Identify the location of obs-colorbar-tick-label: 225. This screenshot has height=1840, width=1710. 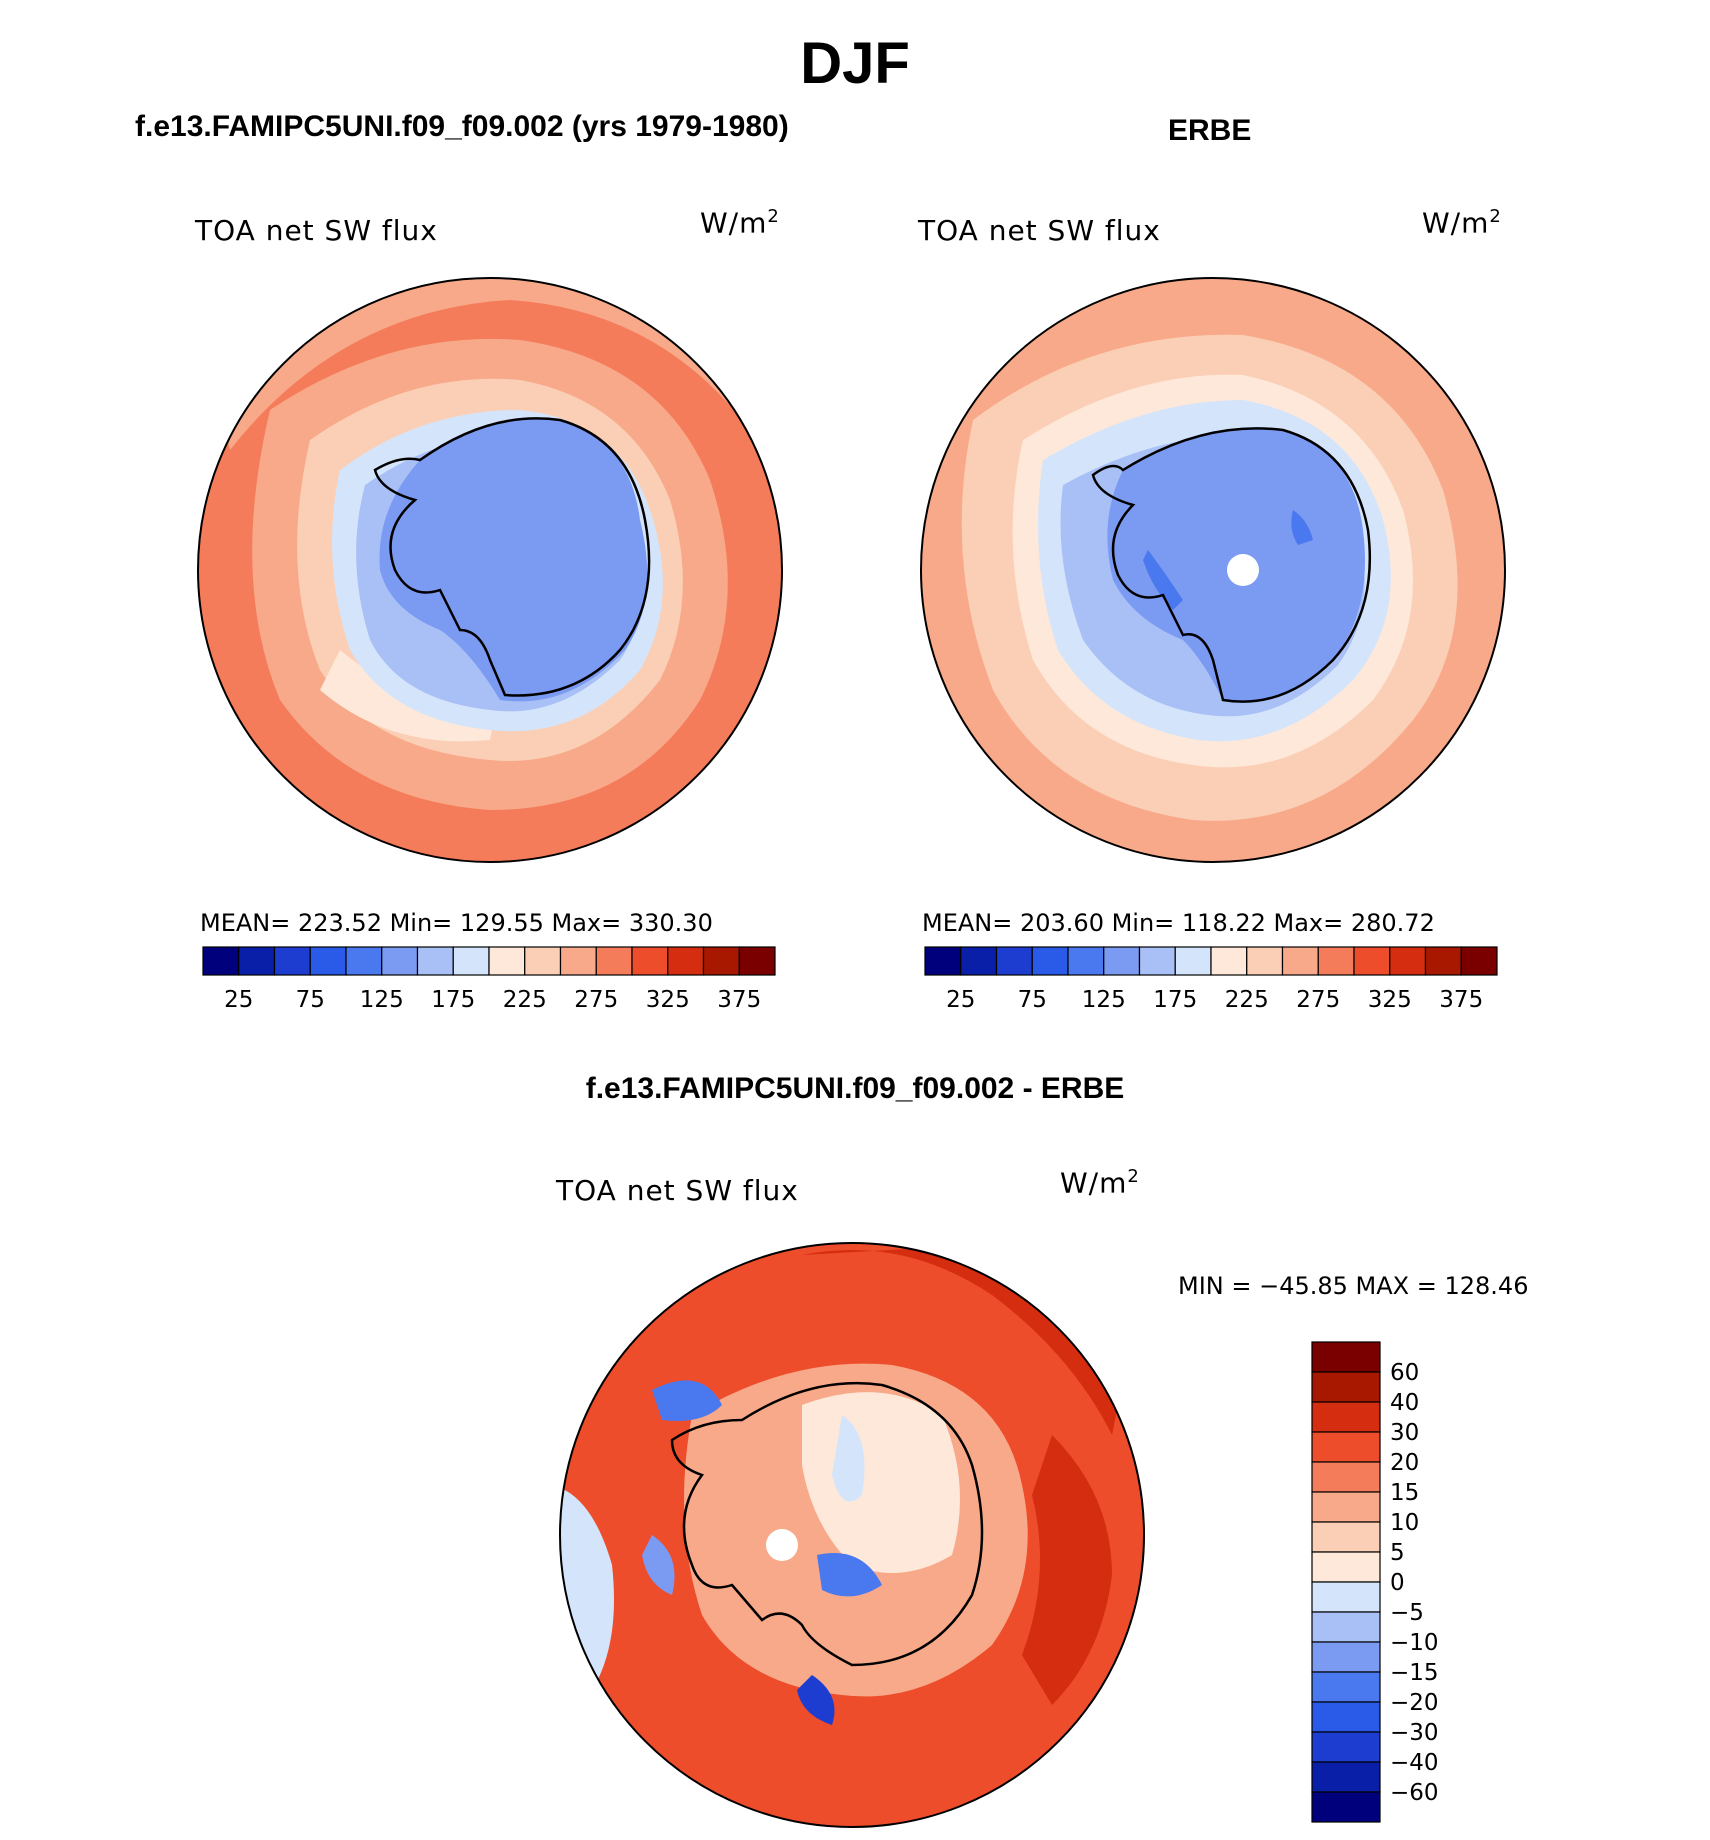
(1247, 1000).